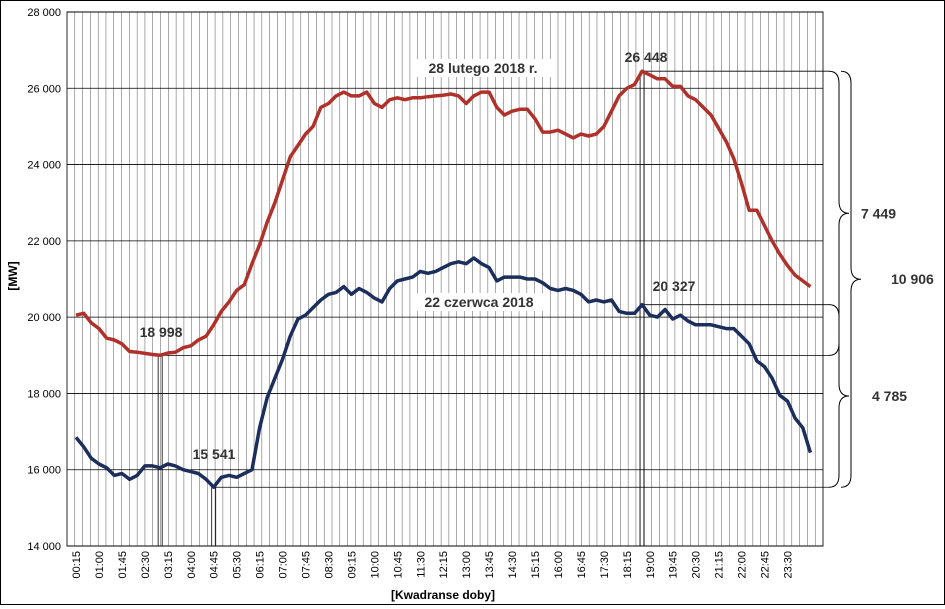 The height and width of the screenshot is (609, 945). I want to click on x-tick-label: 13:45, so click(490, 565).